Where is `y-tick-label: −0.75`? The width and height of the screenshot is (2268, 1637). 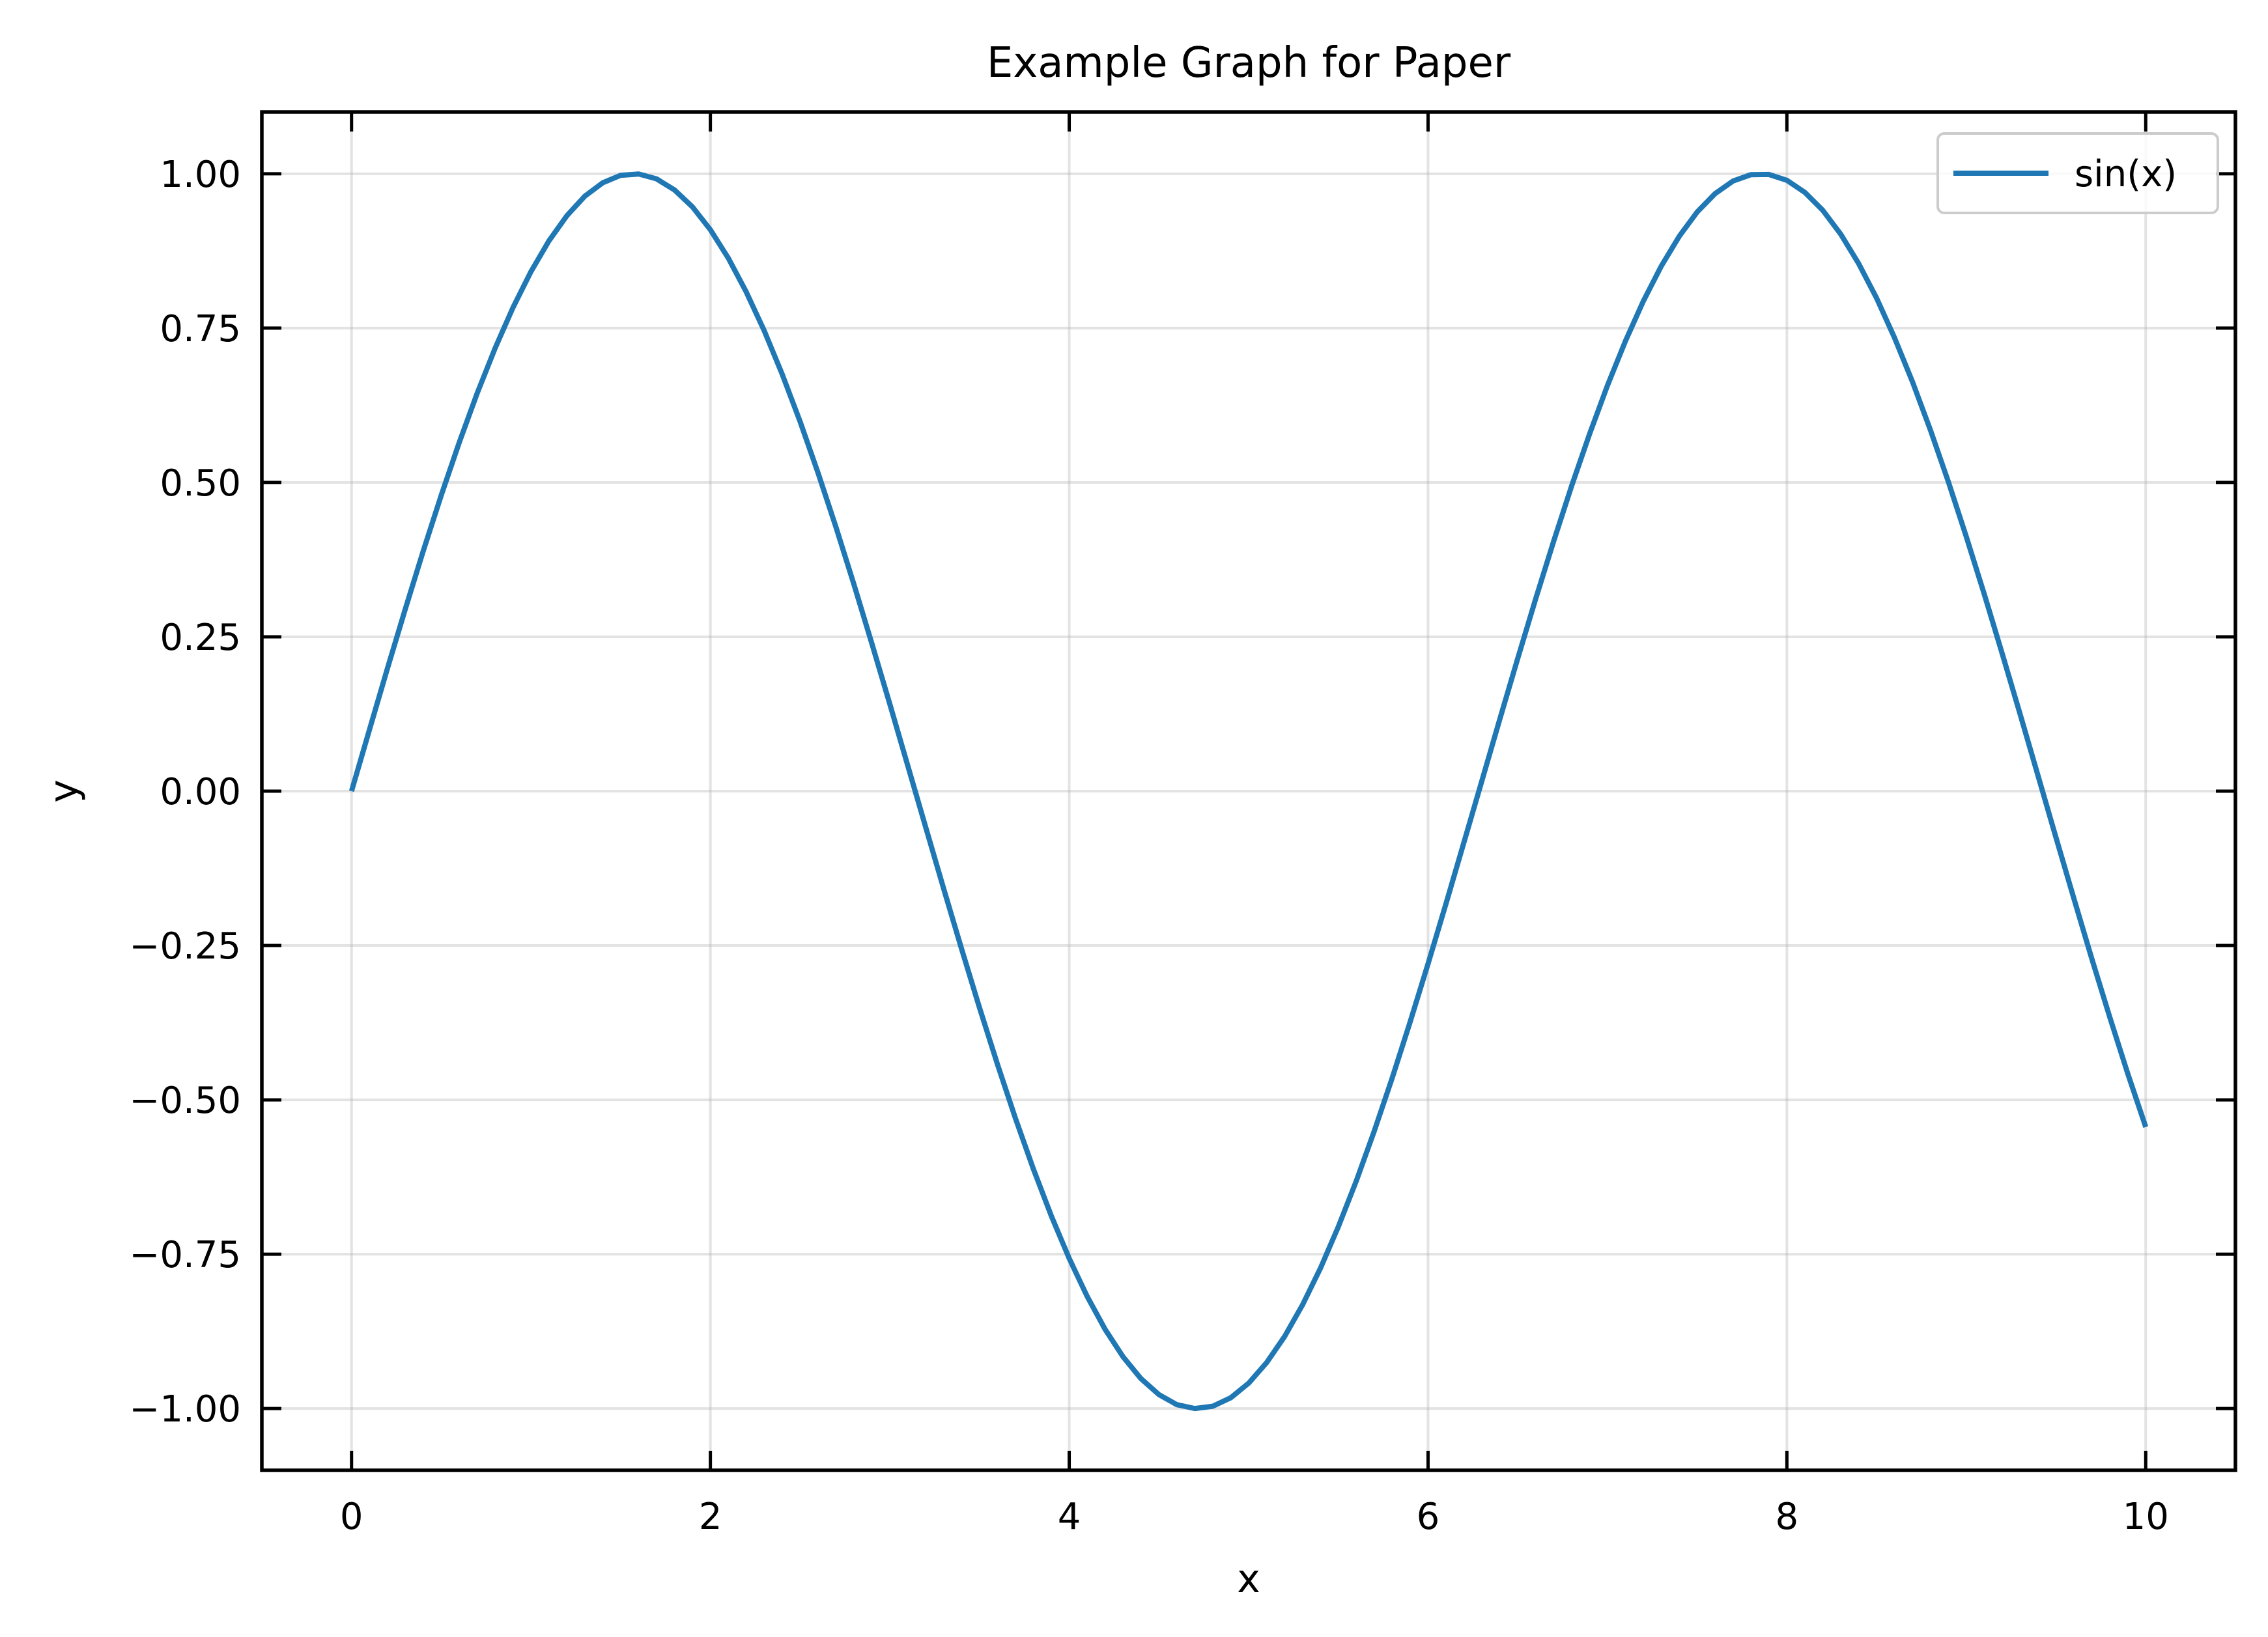 y-tick-label: −0.75 is located at coordinates (185, 1255).